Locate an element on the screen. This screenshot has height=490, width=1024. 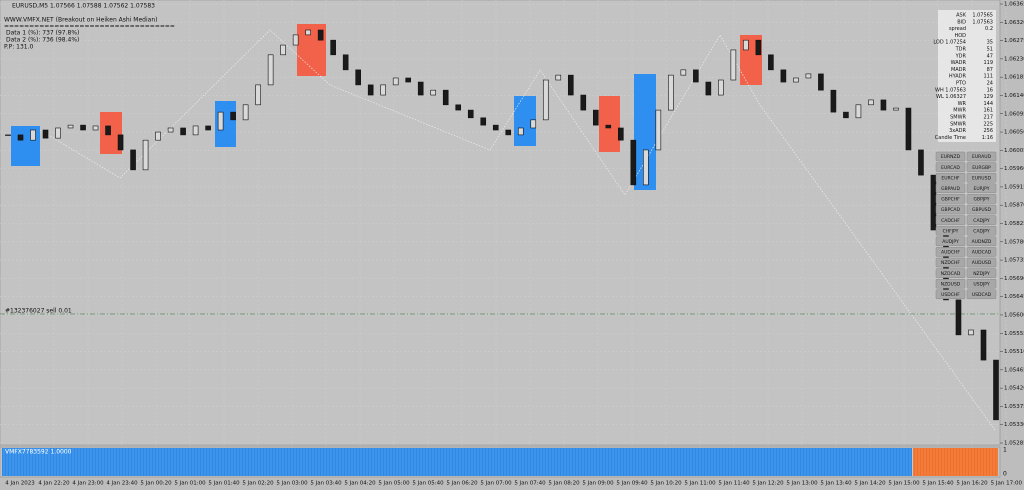
panel-value: 47 is located at coordinates (990, 56).